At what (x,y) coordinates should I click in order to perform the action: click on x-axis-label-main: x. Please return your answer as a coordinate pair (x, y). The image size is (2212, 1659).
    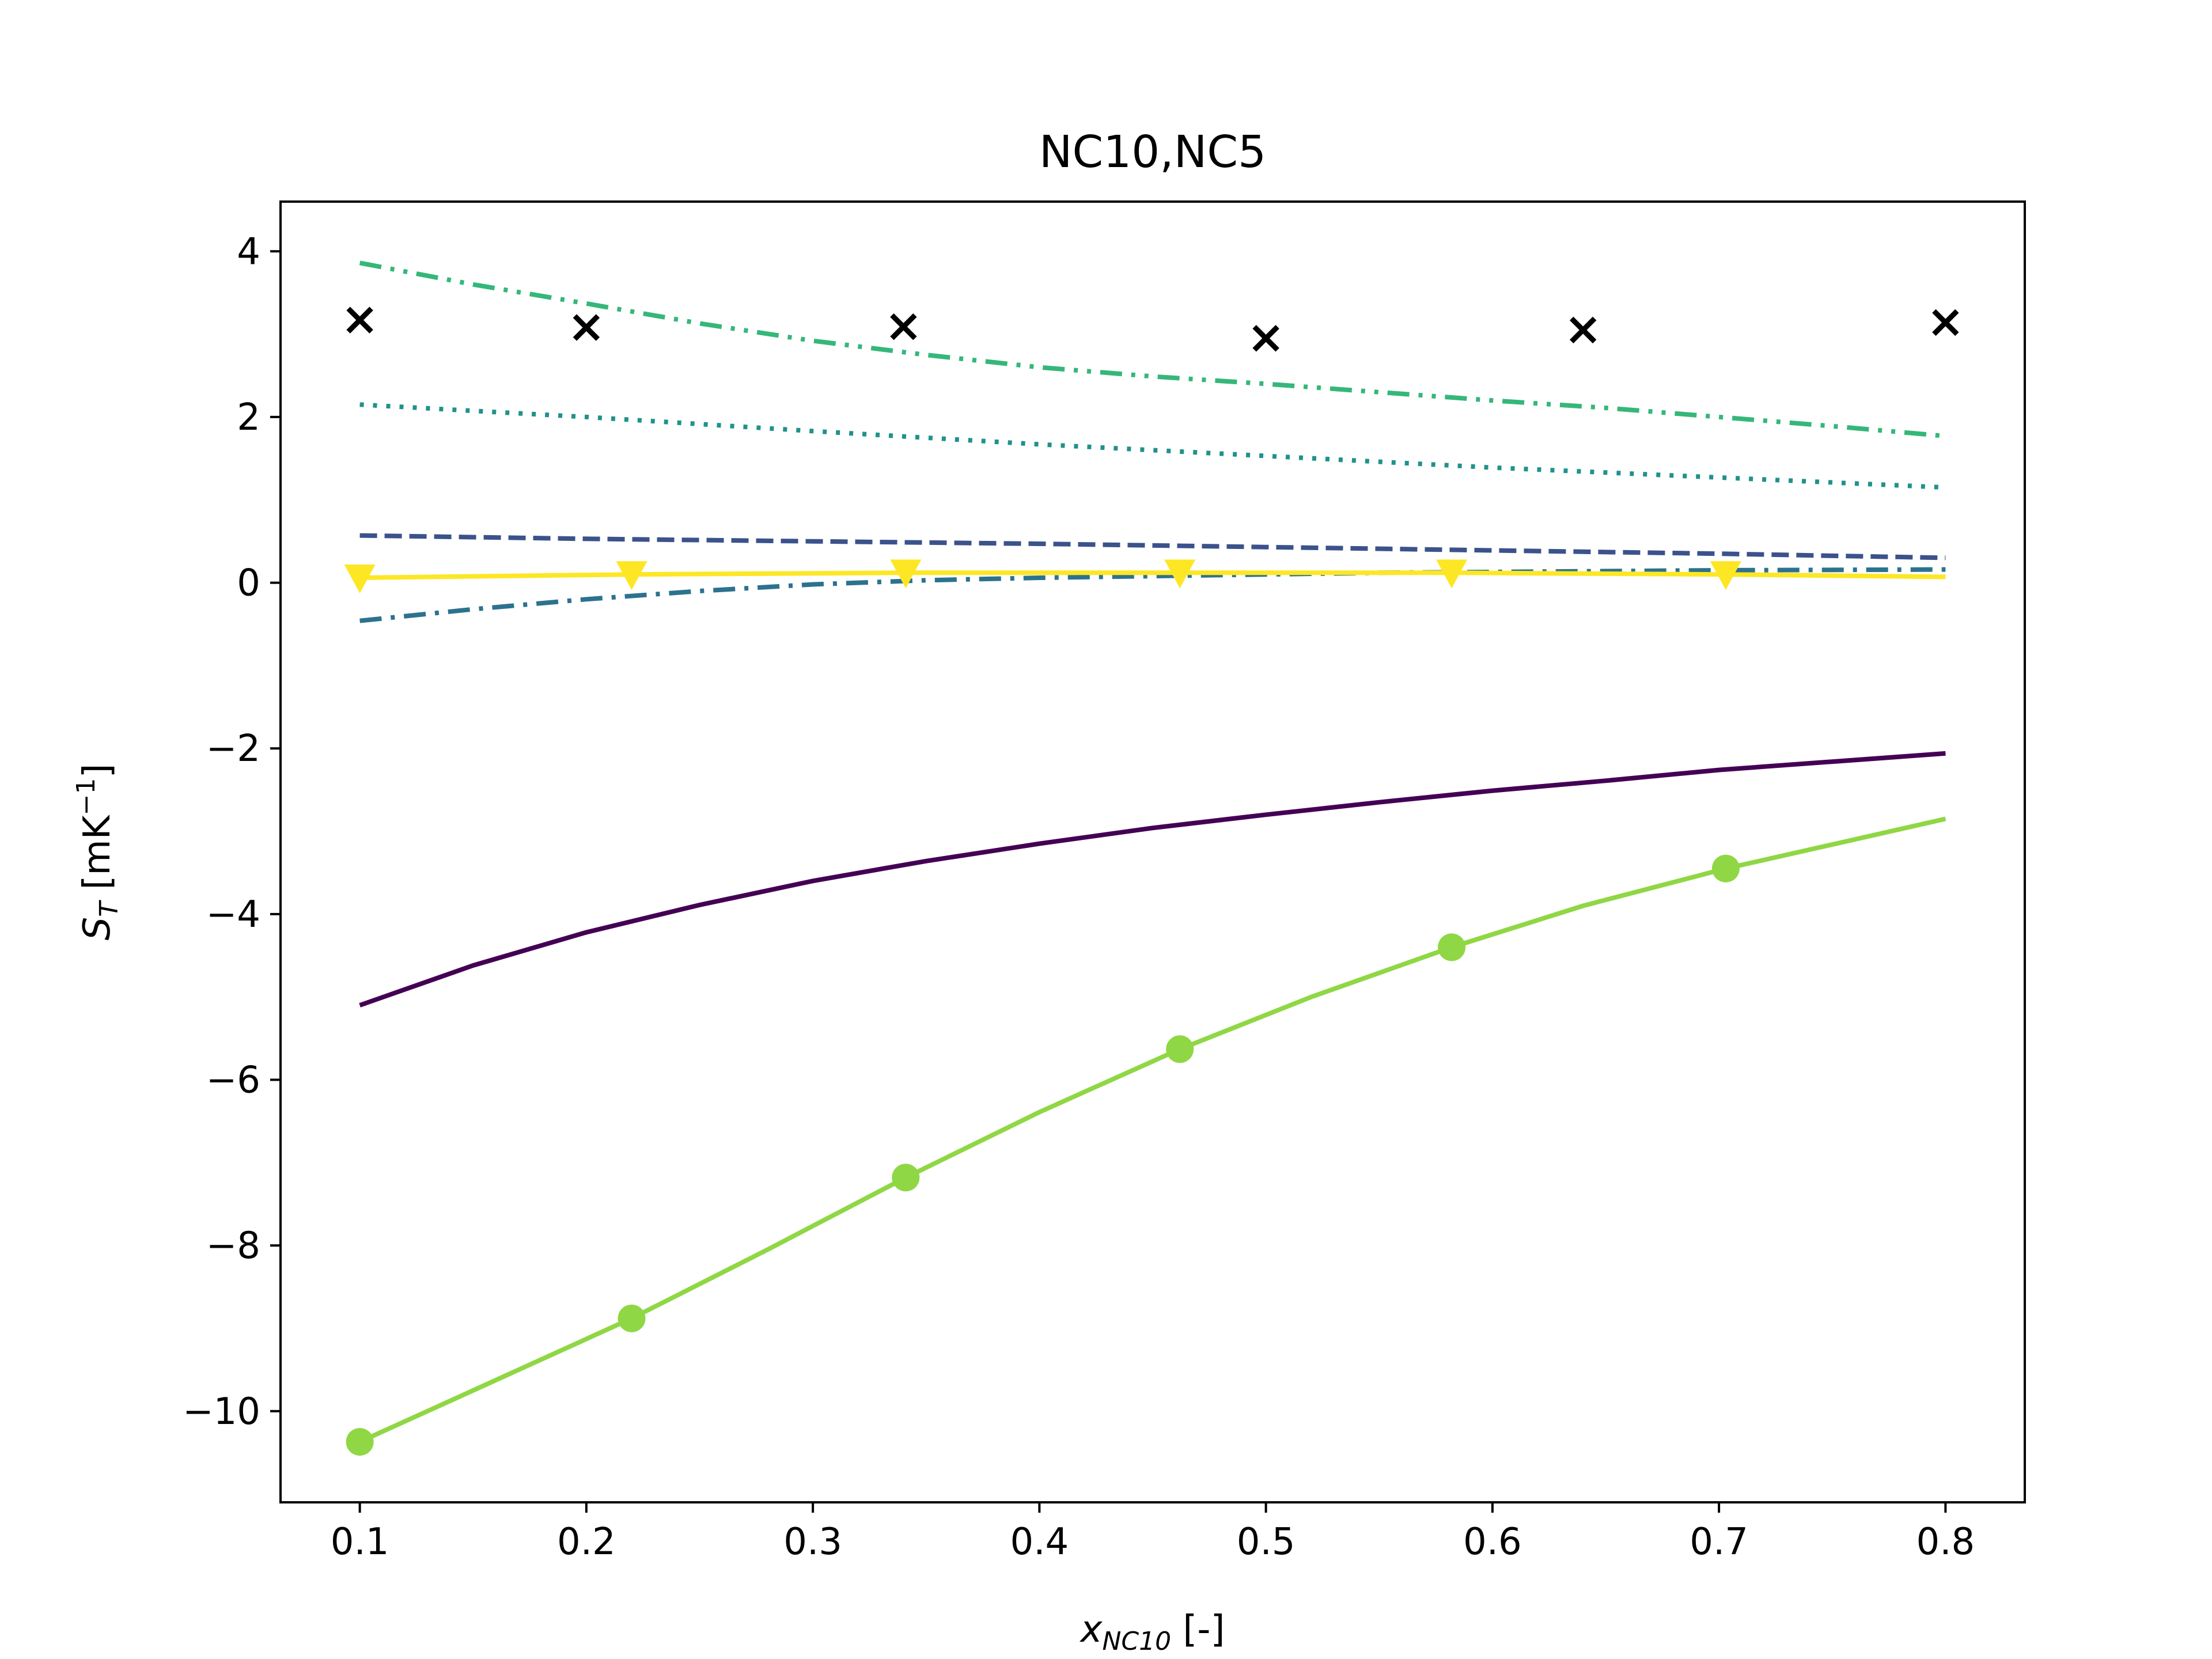
    Looking at the image, I should click on (1091, 1629).